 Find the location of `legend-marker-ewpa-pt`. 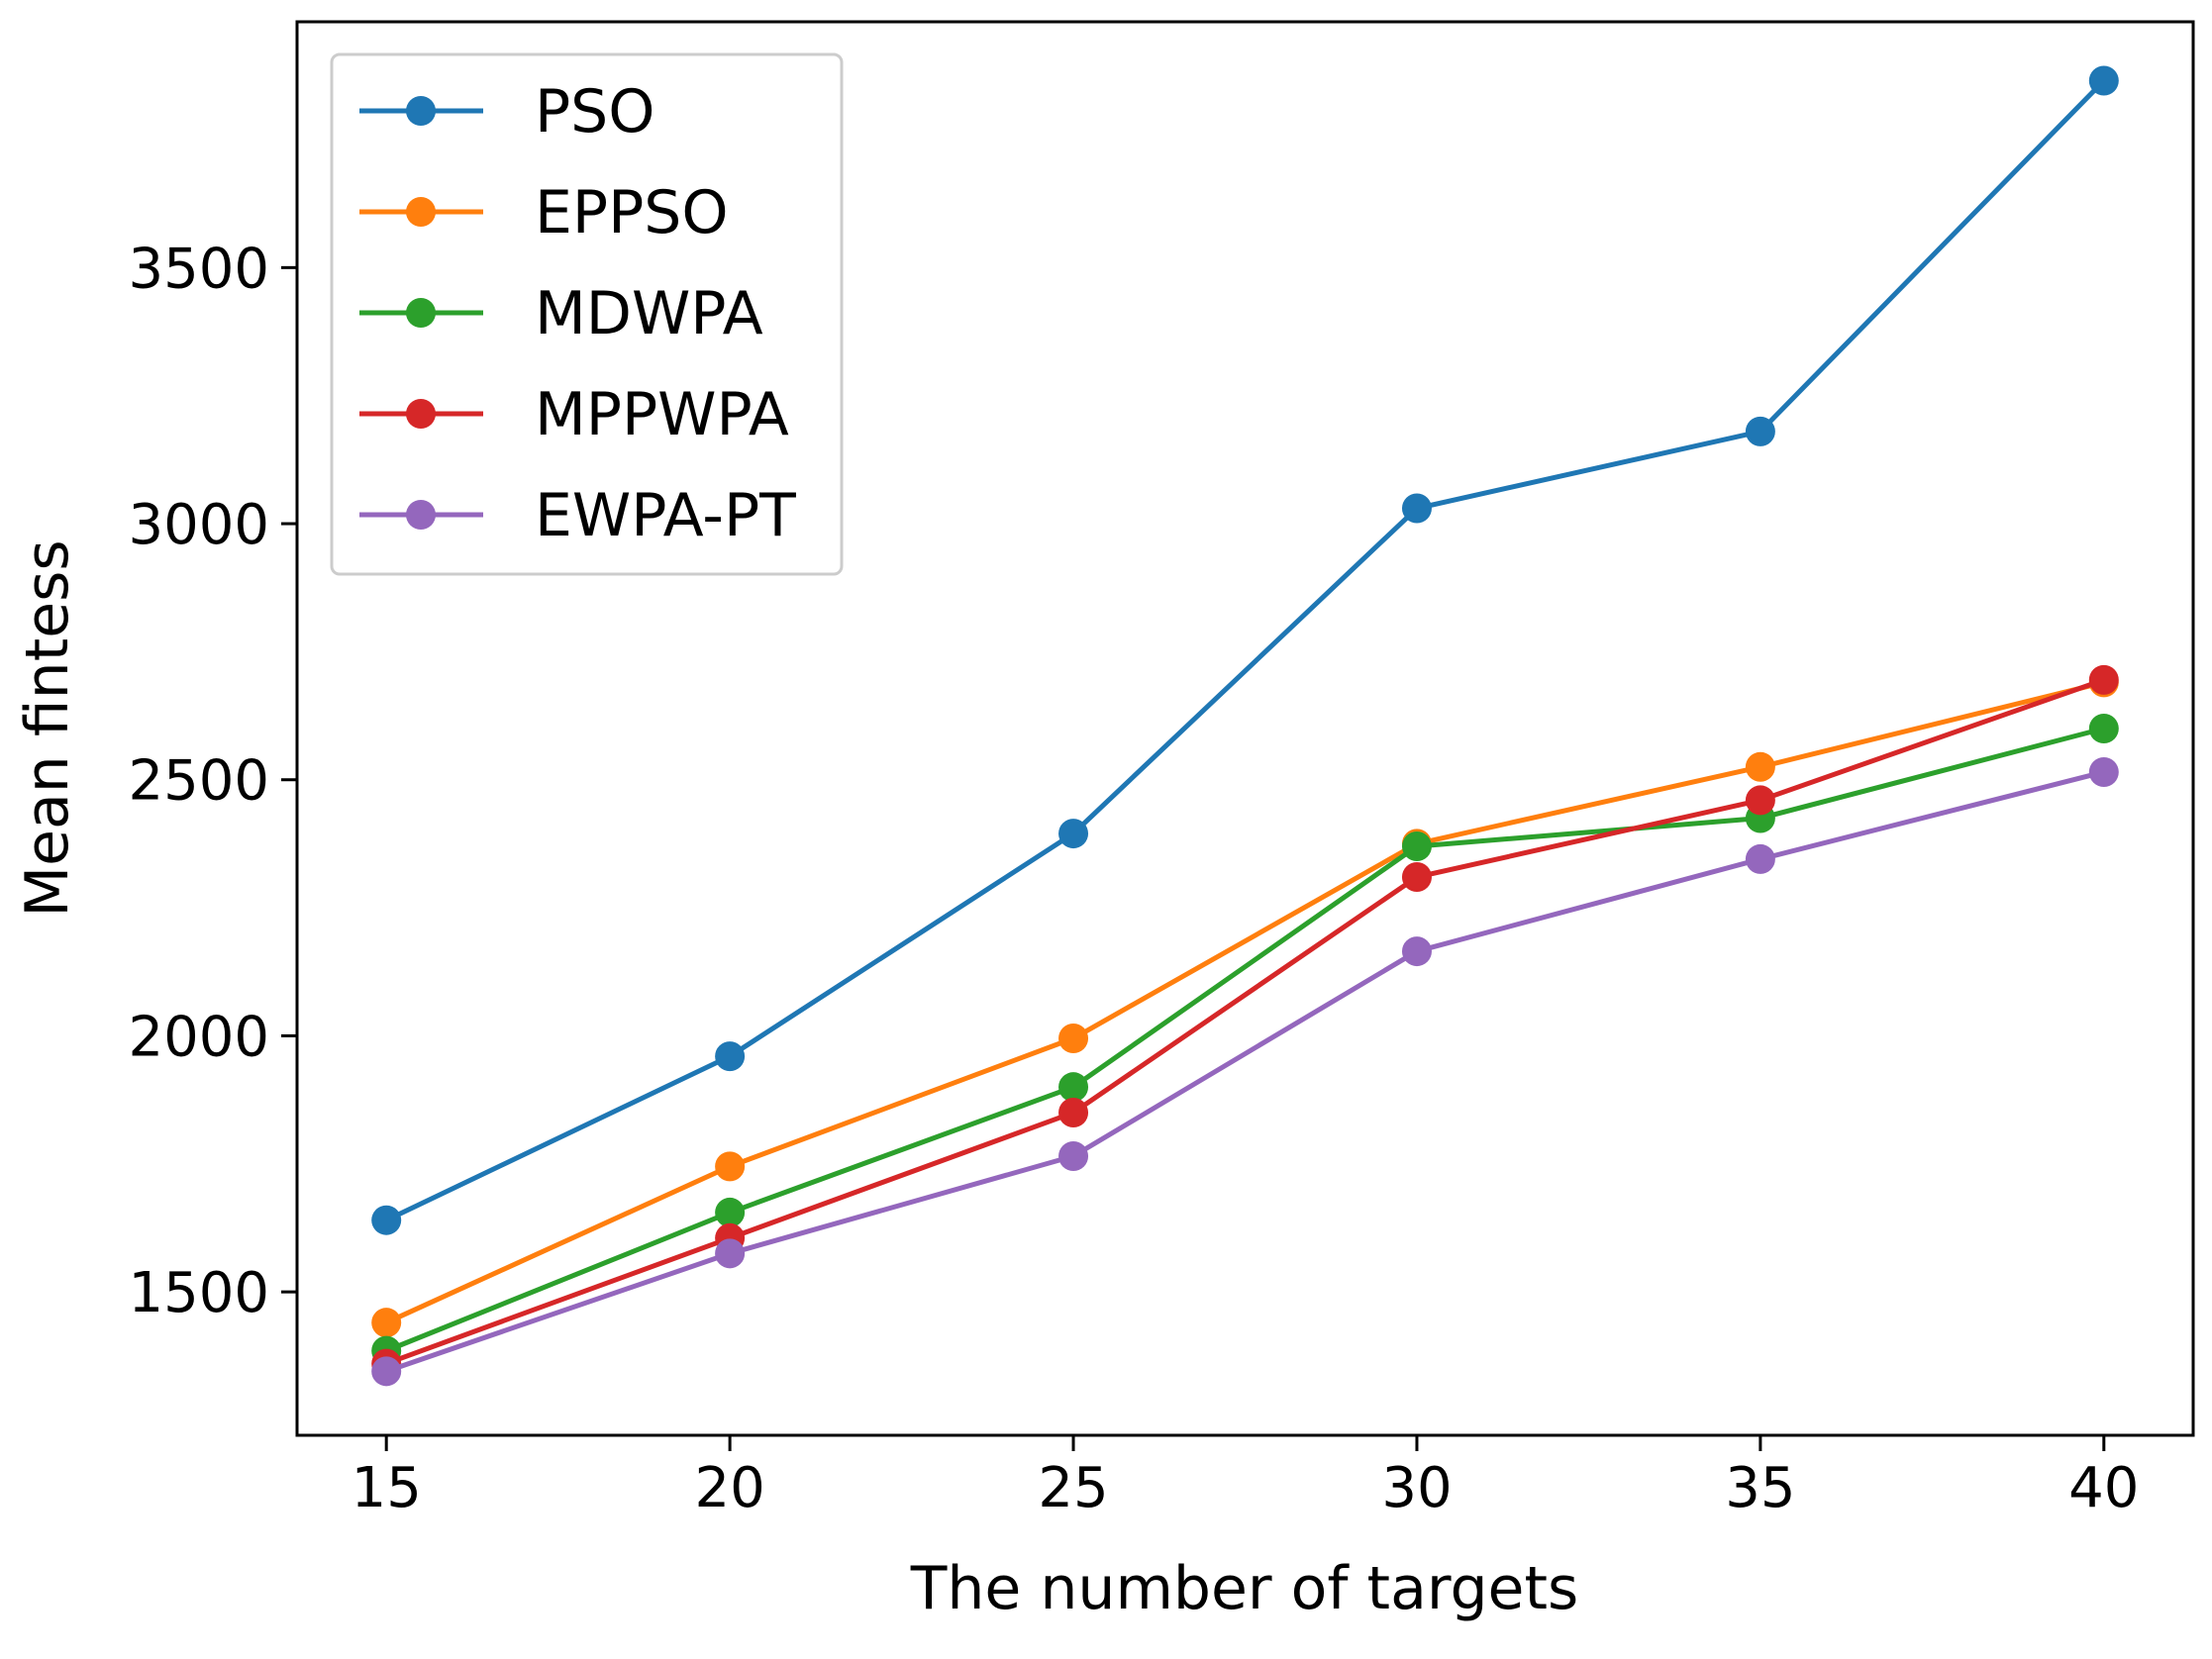

legend-marker-ewpa-pt is located at coordinates (421, 515).